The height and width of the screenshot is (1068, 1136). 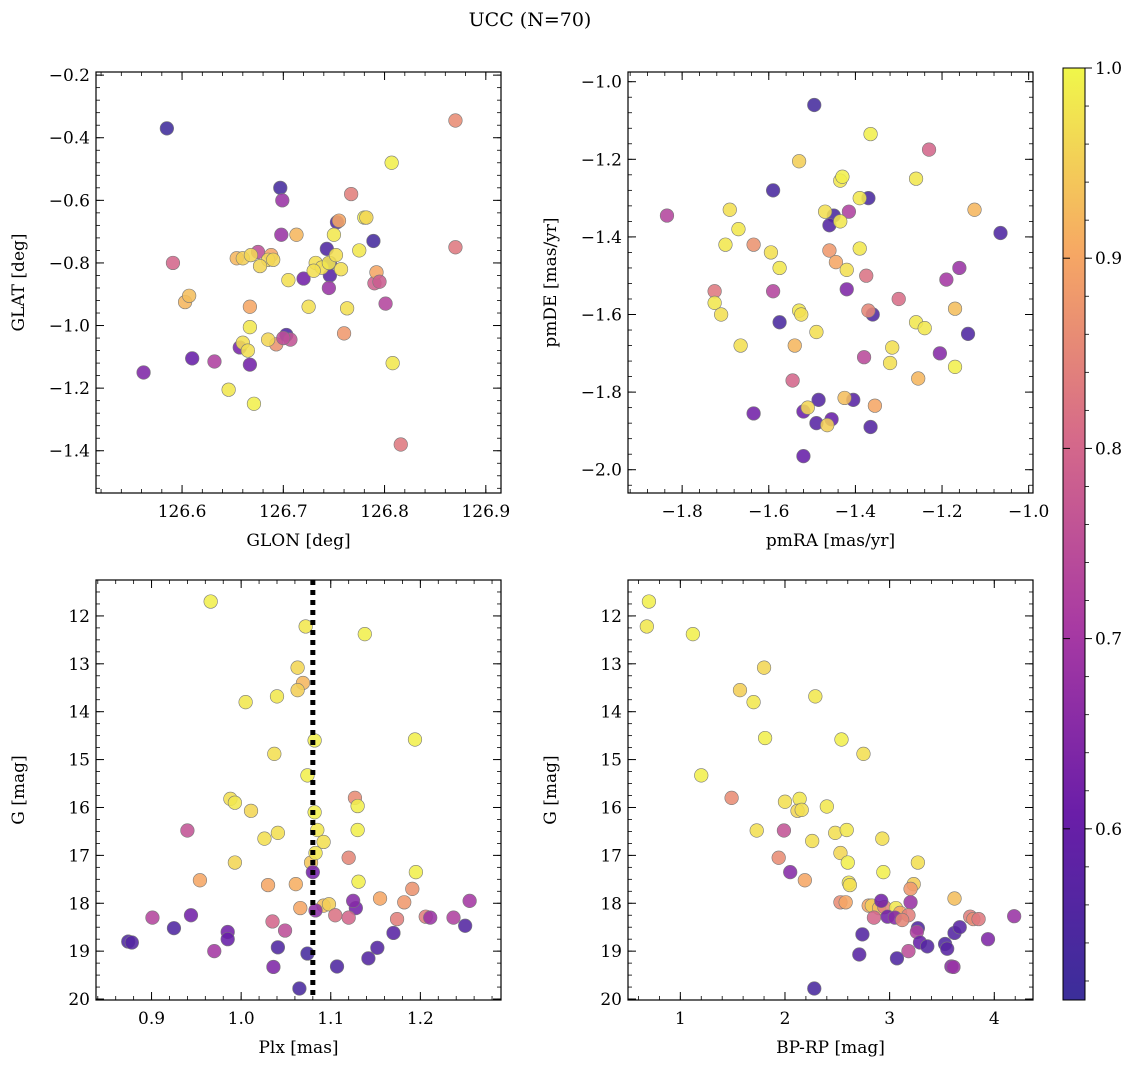 I want to click on x-tick-label: −1.2, so click(x=941, y=512).